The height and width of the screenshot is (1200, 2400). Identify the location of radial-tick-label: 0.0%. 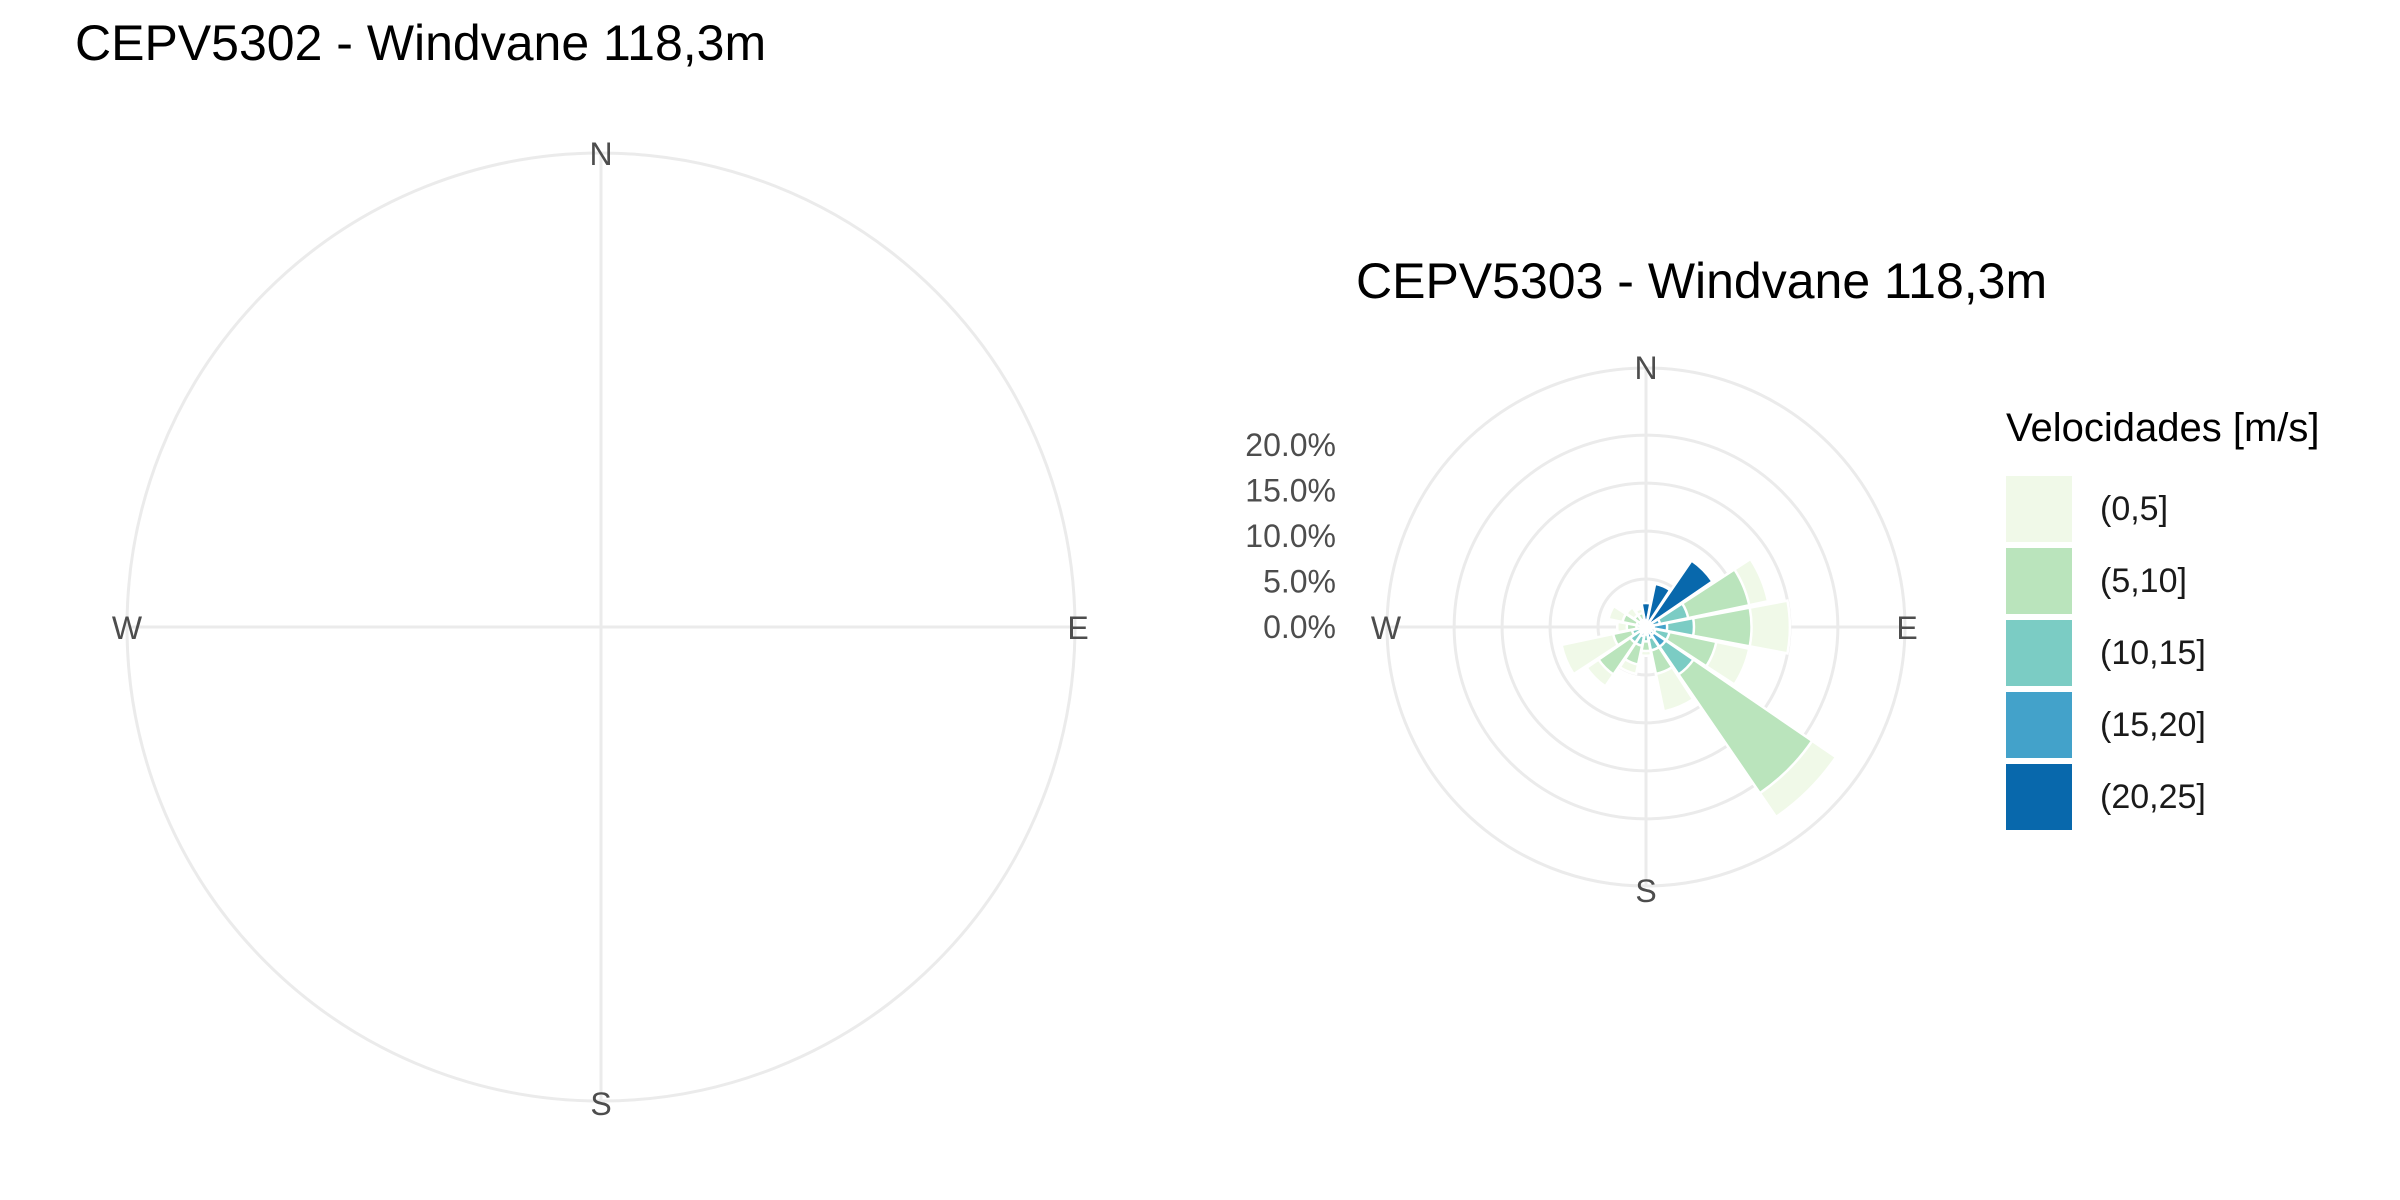
(1299, 627).